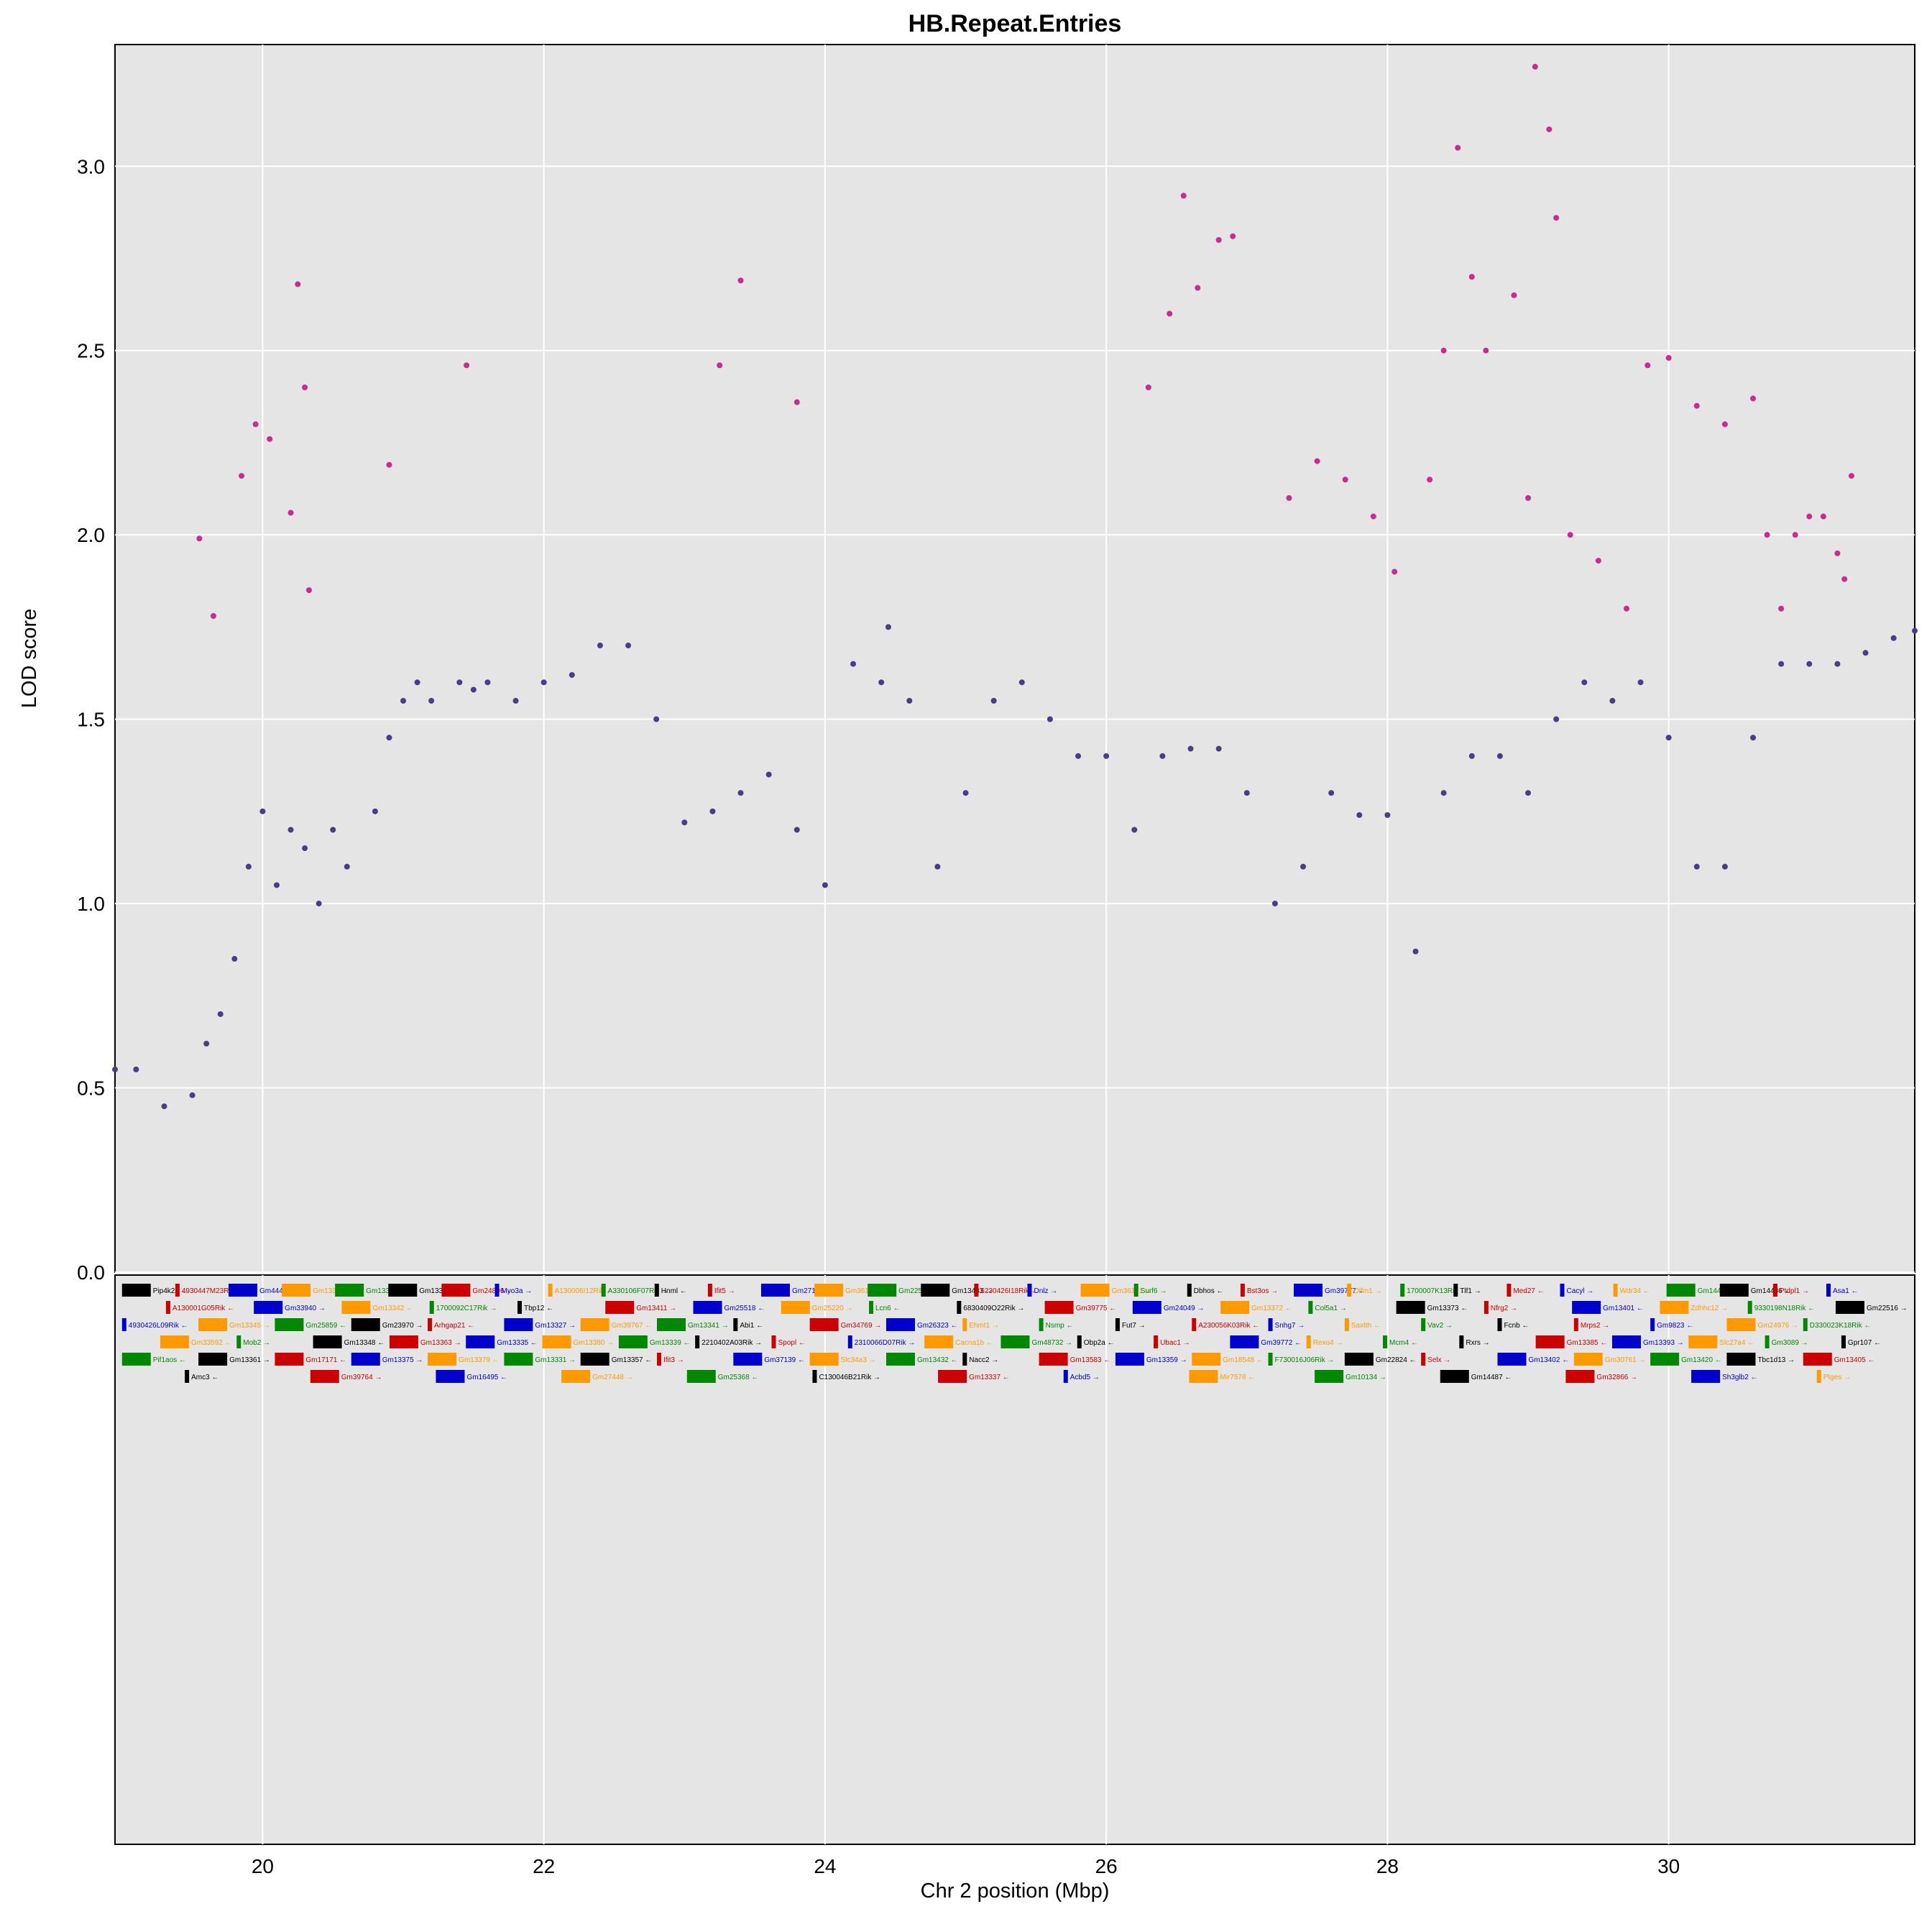 The height and width of the screenshot is (1932, 1932). Describe the element at coordinates (937, 1326) in the screenshot. I see `gene-label: Gm26323 ←` at that location.